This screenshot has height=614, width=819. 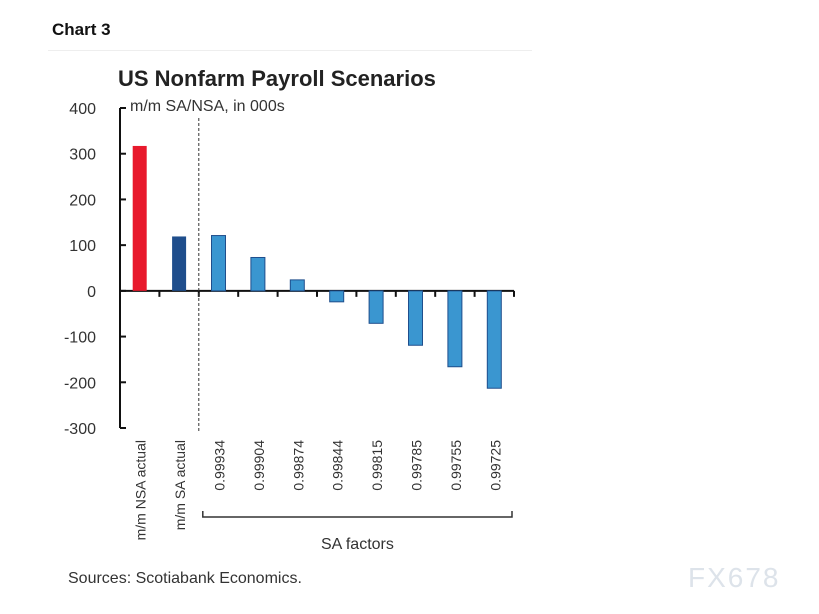 I want to click on y-tick-label: 200, so click(x=82, y=200).